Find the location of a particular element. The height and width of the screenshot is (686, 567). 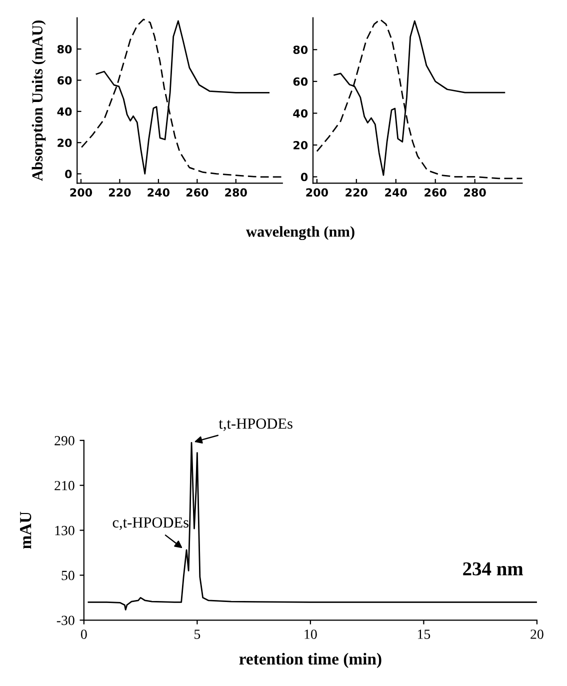

x-tick-label: 20 is located at coordinates (537, 634).